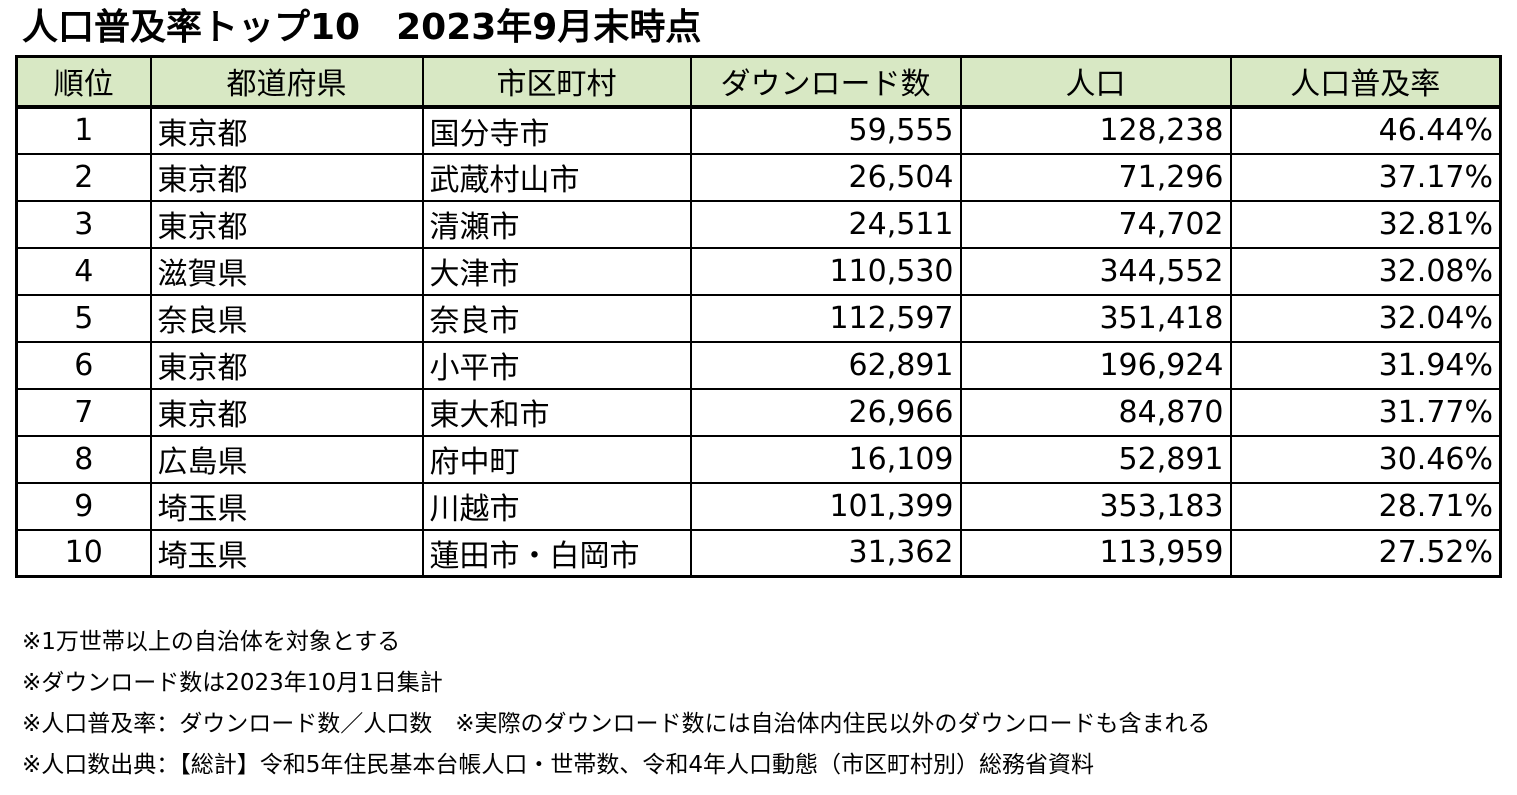 The image size is (1517, 795). Describe the element at coordinates (1095, 365) in the screenshot. I see `cell-population: 196,924` at that location.